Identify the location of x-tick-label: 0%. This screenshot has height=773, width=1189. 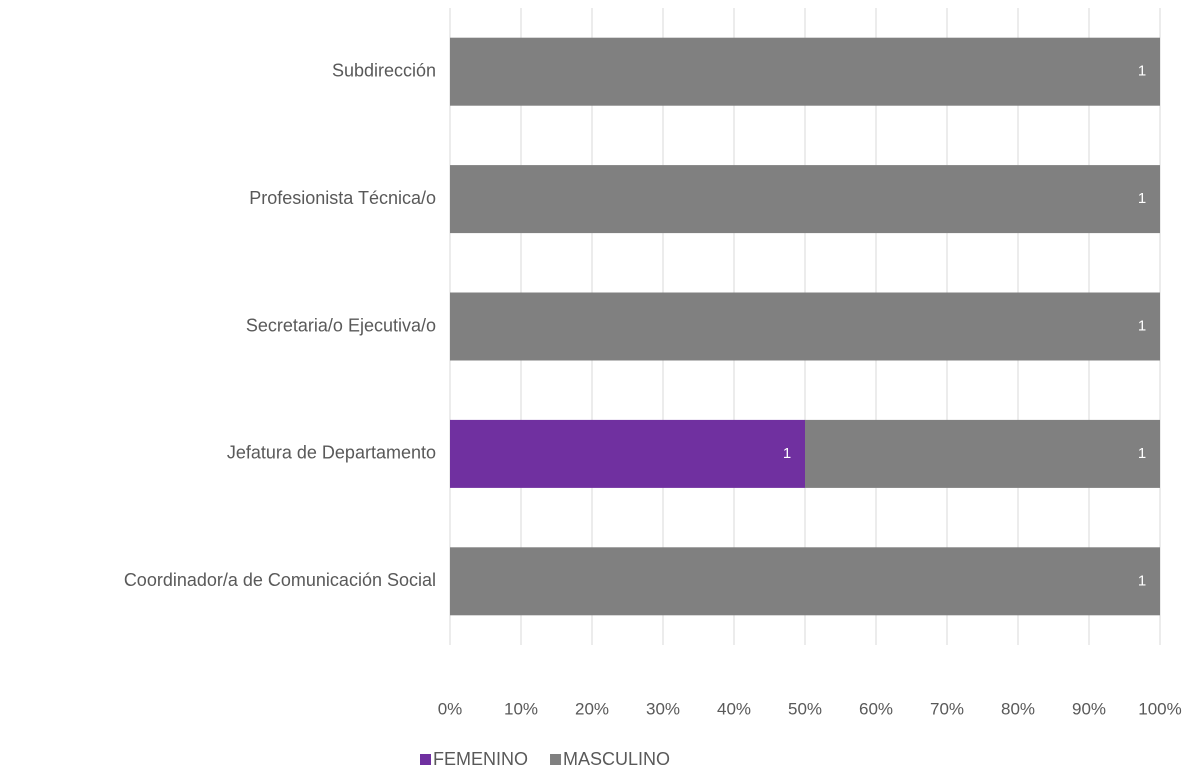
(450, 708).